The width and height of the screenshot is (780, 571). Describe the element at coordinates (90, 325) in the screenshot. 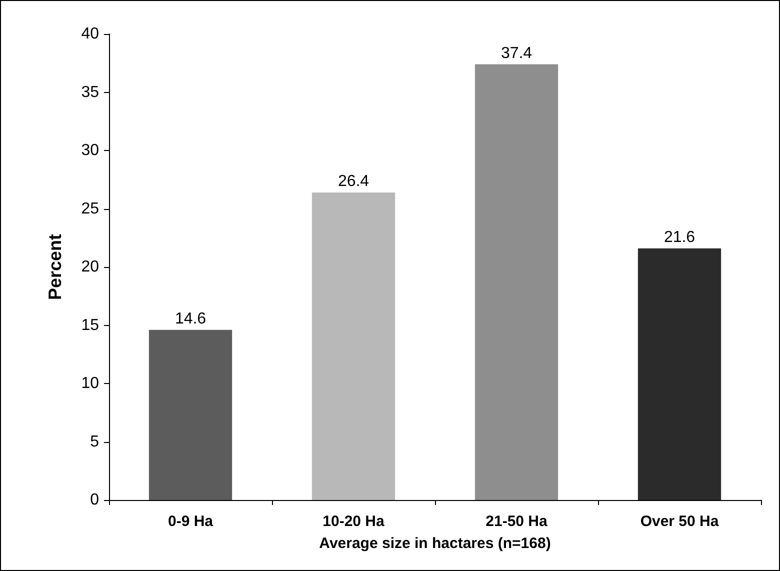

I see `y-tick-label: 15` at that location.